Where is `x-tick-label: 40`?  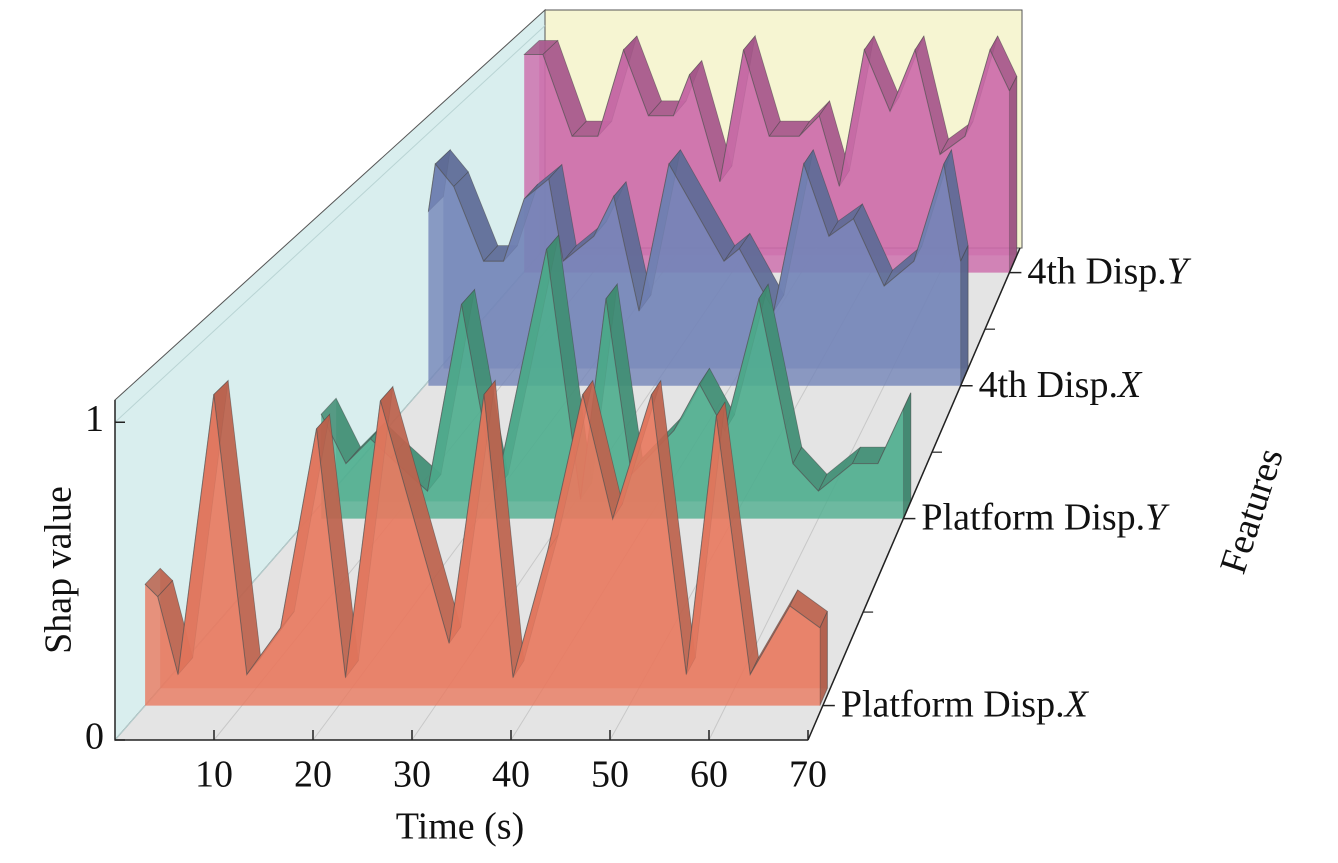 x-tick-label: 40 is located at coordinates (511, 775).